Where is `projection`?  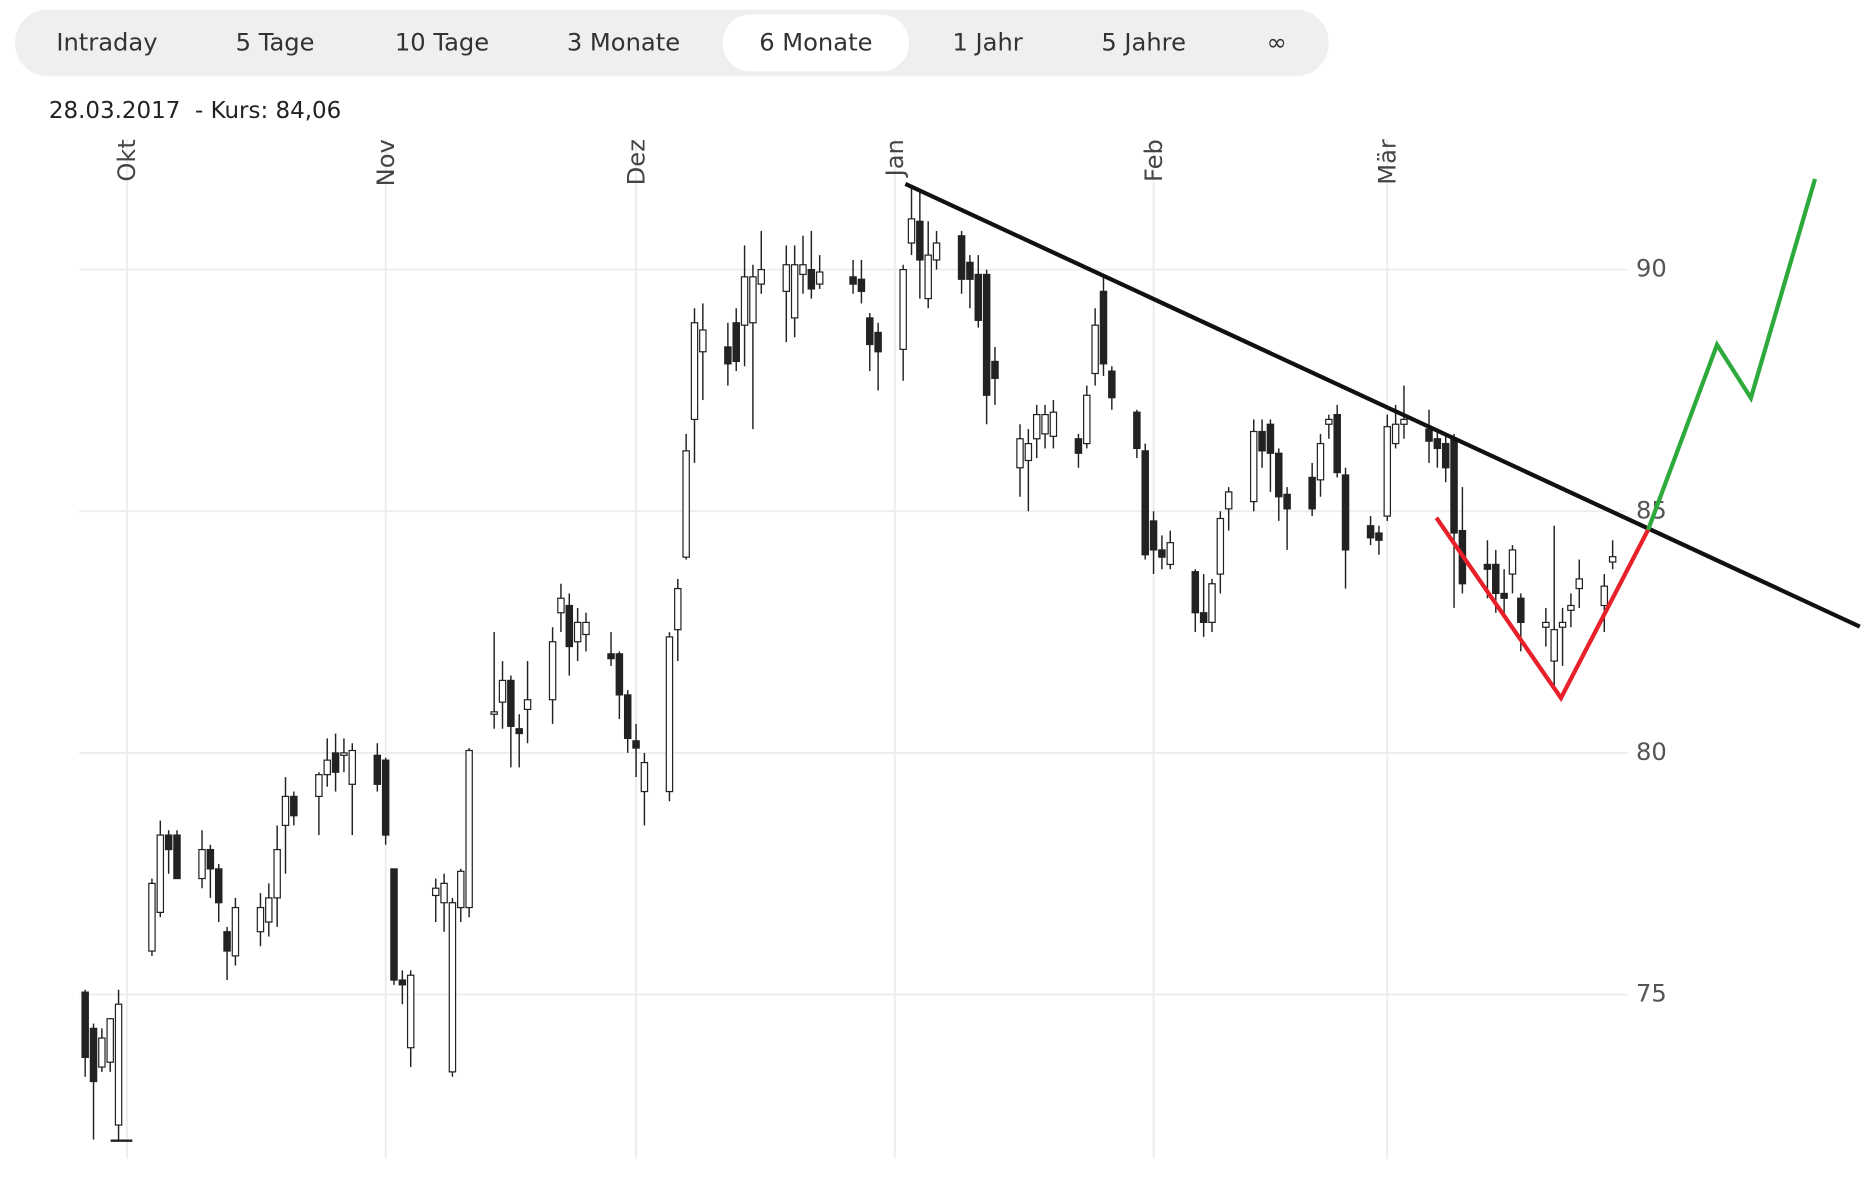
projection is located at coordinates (1732, 354).